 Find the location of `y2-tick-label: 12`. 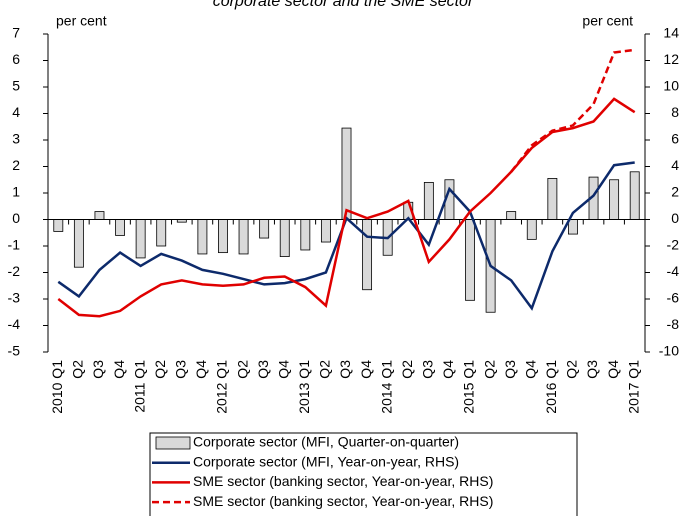

y2-tick-label: 12 is located at coordinates (671, 59).